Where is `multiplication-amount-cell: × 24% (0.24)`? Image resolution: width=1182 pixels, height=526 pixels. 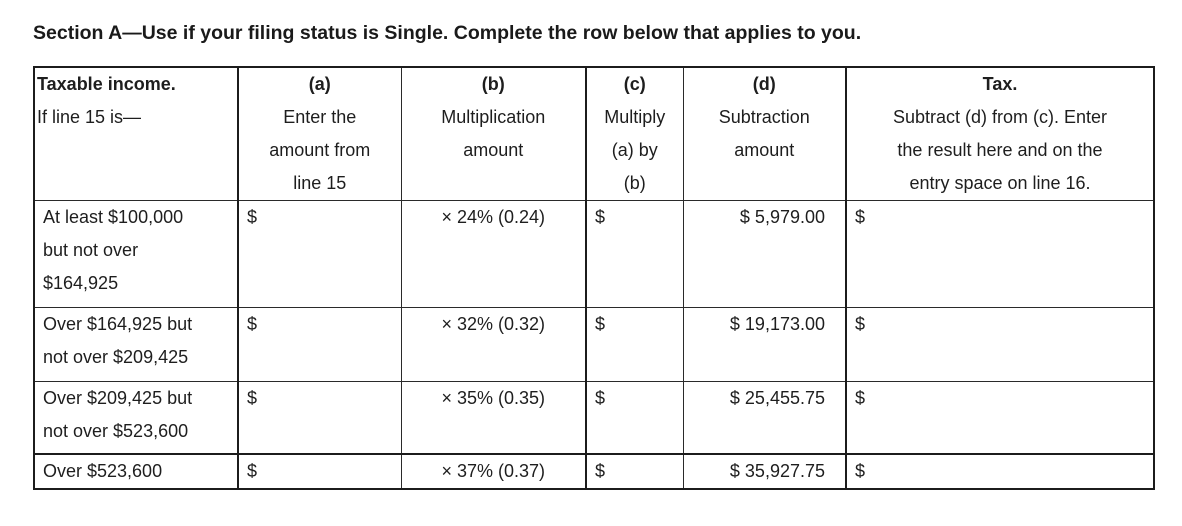 multiplication-amount-cell: × 24% (0.24) is located at coordinates (494, 254).